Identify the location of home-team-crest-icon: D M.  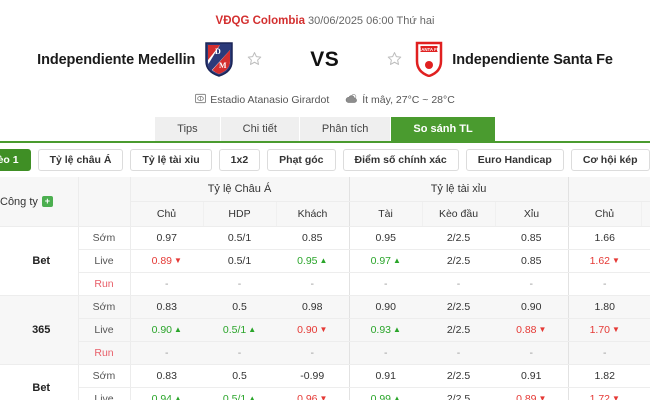
(219, 60).